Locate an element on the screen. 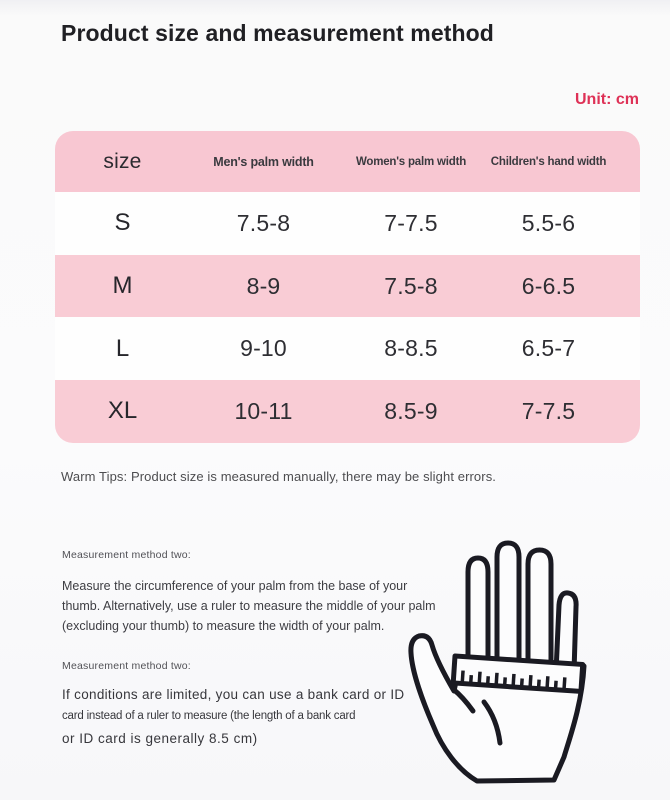 Image resolution: width=670 pixels, height=800 pixels. column-header-women: Women's palm width is located at coordinates (411, 161).